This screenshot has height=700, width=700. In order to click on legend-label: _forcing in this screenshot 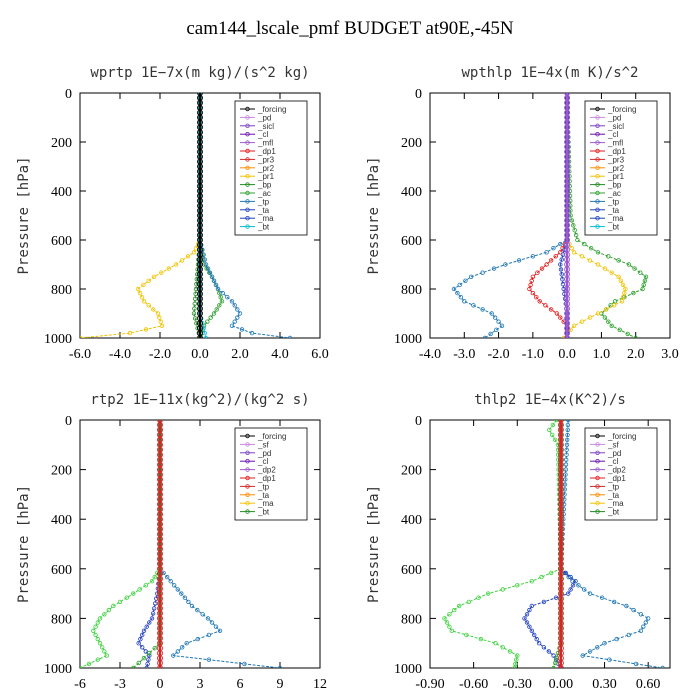, I will do `click(271, 436)`.